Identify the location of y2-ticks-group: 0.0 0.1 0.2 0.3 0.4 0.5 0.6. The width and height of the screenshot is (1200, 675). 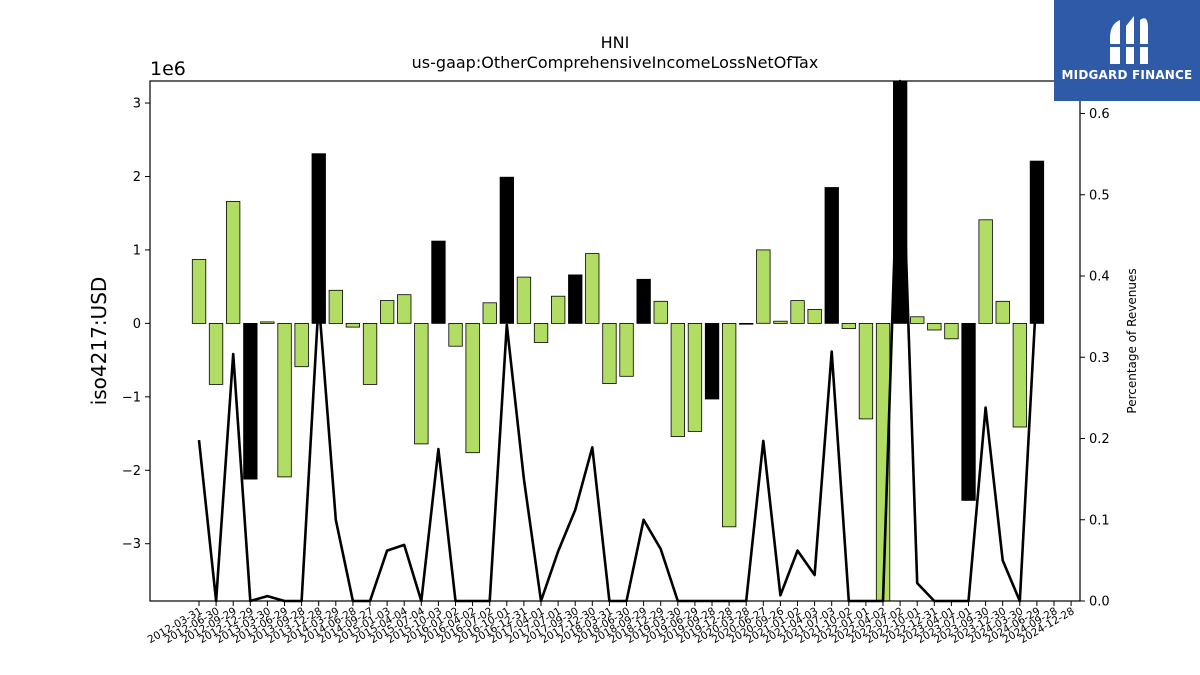
(1095, 358).